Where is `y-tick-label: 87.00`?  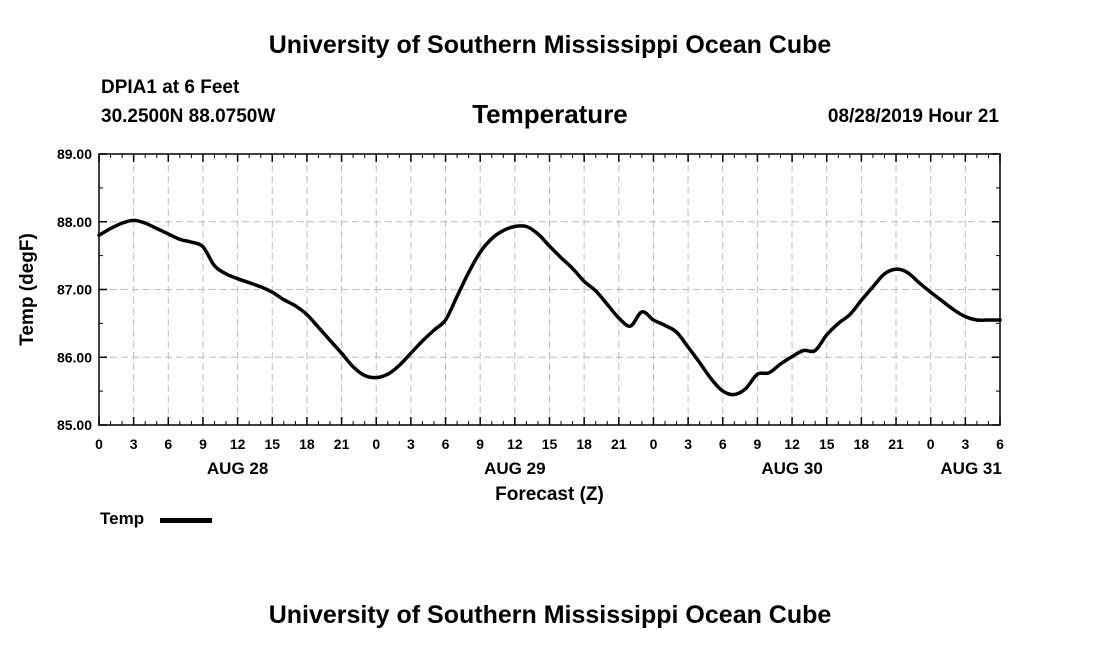
y-tick-label: 87.00 is located at coordinates (74, 290).